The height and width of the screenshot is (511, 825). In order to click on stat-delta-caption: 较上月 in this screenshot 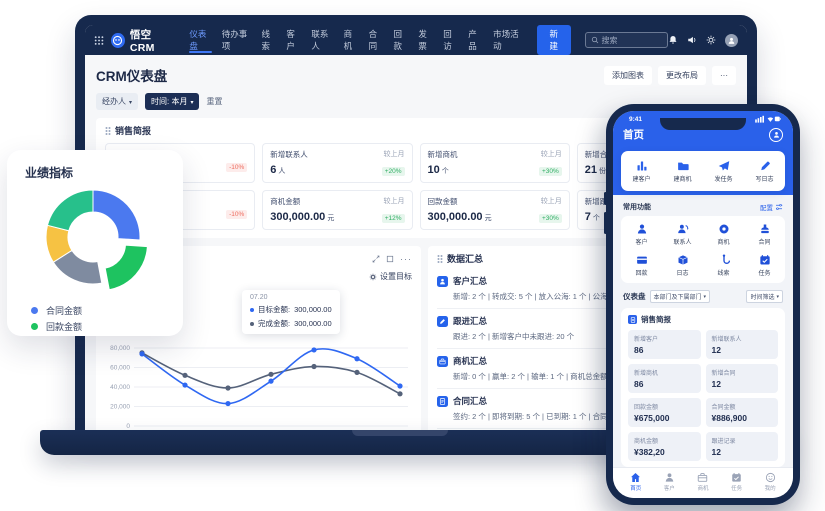, I will do `click(551, 201)`.